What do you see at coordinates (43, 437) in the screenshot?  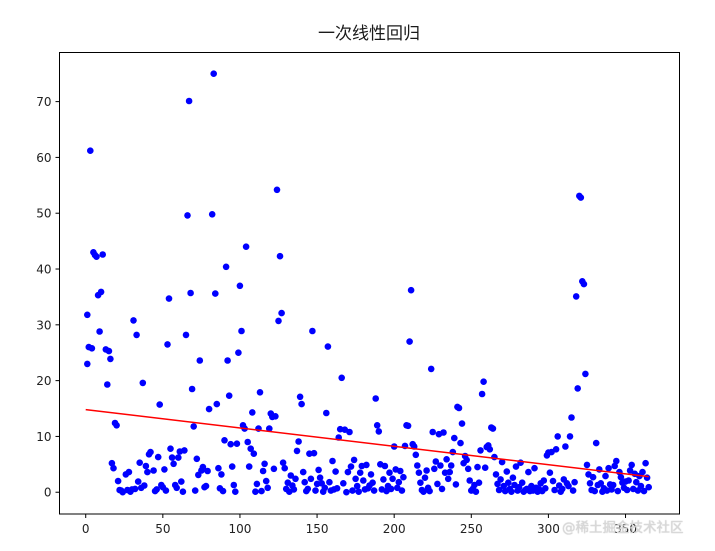 I see `y-tick-label: 10` at bounding box center [43, 437].